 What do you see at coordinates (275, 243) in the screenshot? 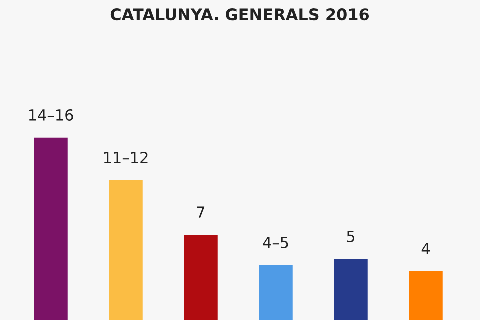
I see `data-label: 4–5` at bounding box center [275, 243].